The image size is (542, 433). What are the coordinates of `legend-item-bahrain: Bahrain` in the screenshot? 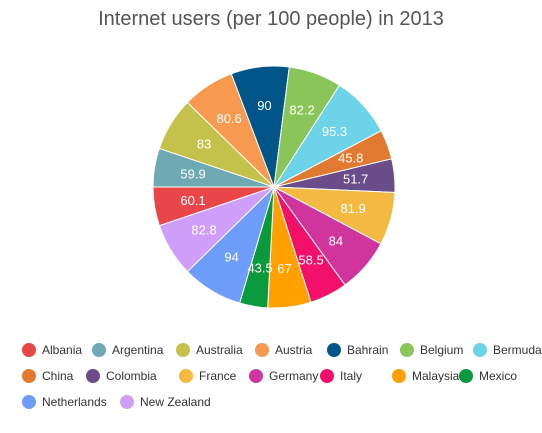 It's located at (357, 350).